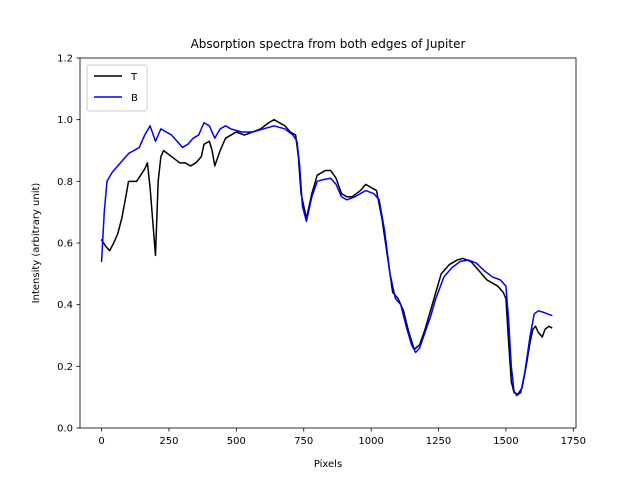 The image size is (640, 480). I want to click on x-tick-label: 1250, so click(438, 441).